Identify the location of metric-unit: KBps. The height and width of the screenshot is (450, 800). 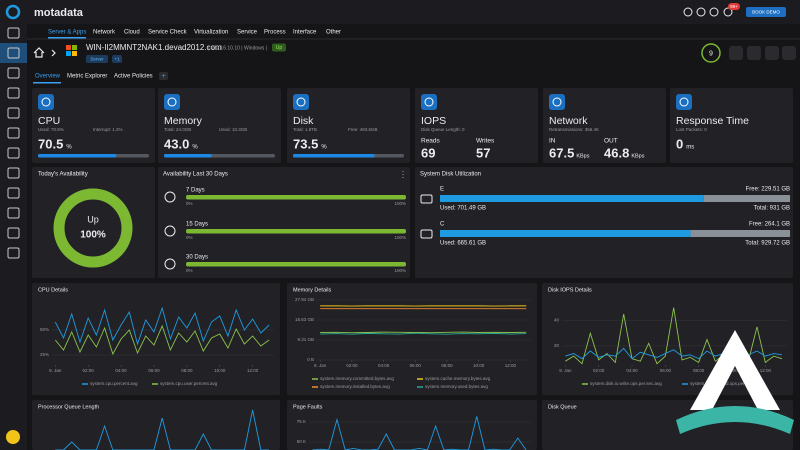
(637, 156).